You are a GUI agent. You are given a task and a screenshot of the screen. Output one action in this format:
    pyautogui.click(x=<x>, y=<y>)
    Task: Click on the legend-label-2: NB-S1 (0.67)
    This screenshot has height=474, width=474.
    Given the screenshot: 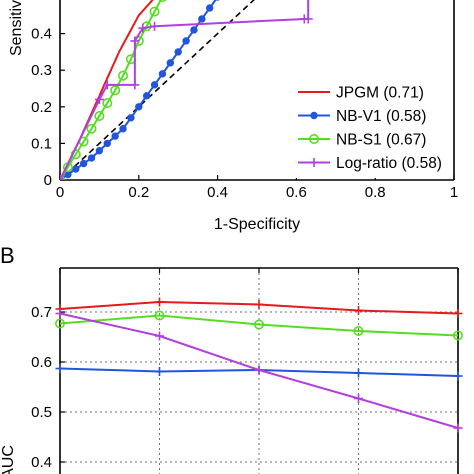 What is the action you would take?
    pyautogui.click(x=381, y=140)
    